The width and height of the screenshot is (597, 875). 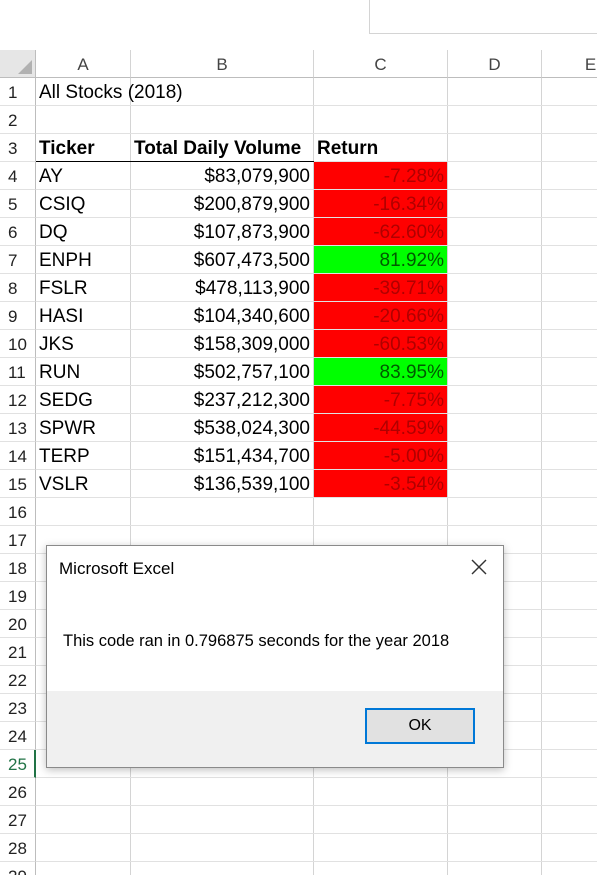 What do you see at coordinates (251, 428) in the screenshot?
I see `volume-cell: $538,024,300` at bounding box center [251, 428].